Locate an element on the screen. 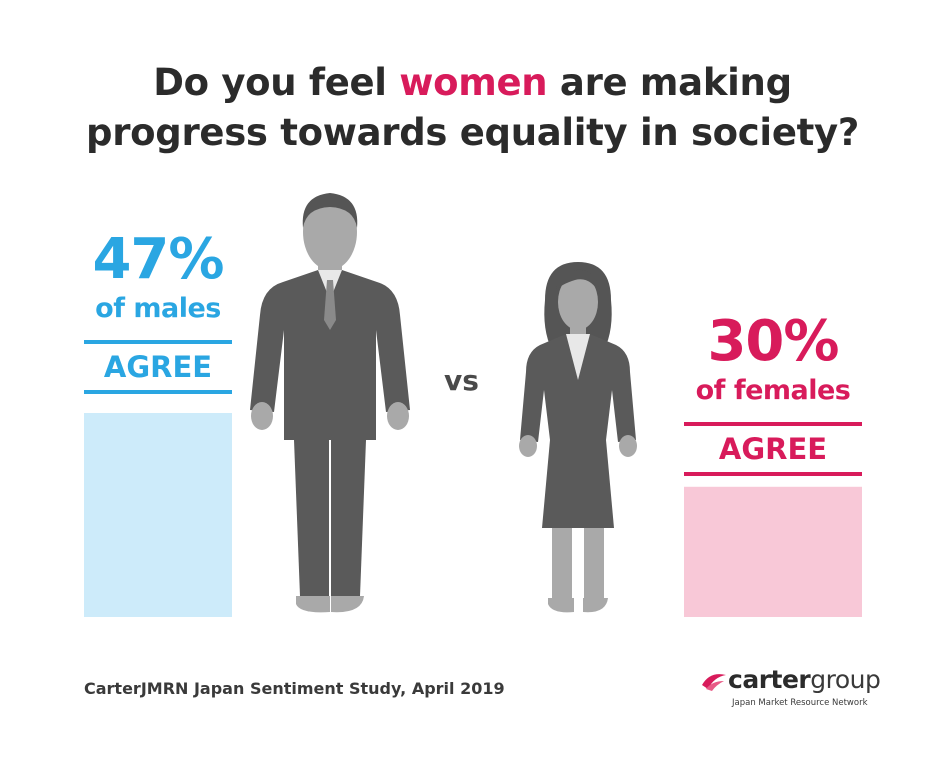 This screenshot has width=945, height=761. male-rule-bottom is located at coordinates (158, 392).